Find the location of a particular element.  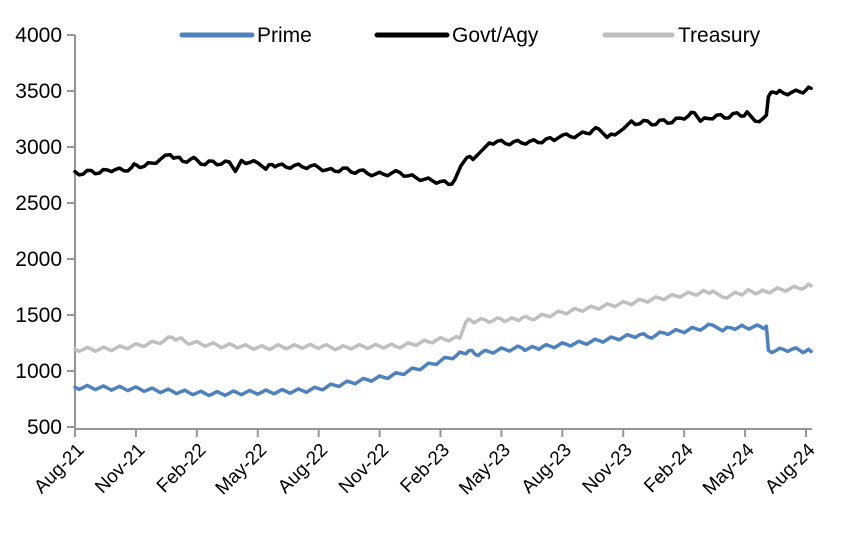

y-axis-label: 4000 is located at coordinates (38, 35).